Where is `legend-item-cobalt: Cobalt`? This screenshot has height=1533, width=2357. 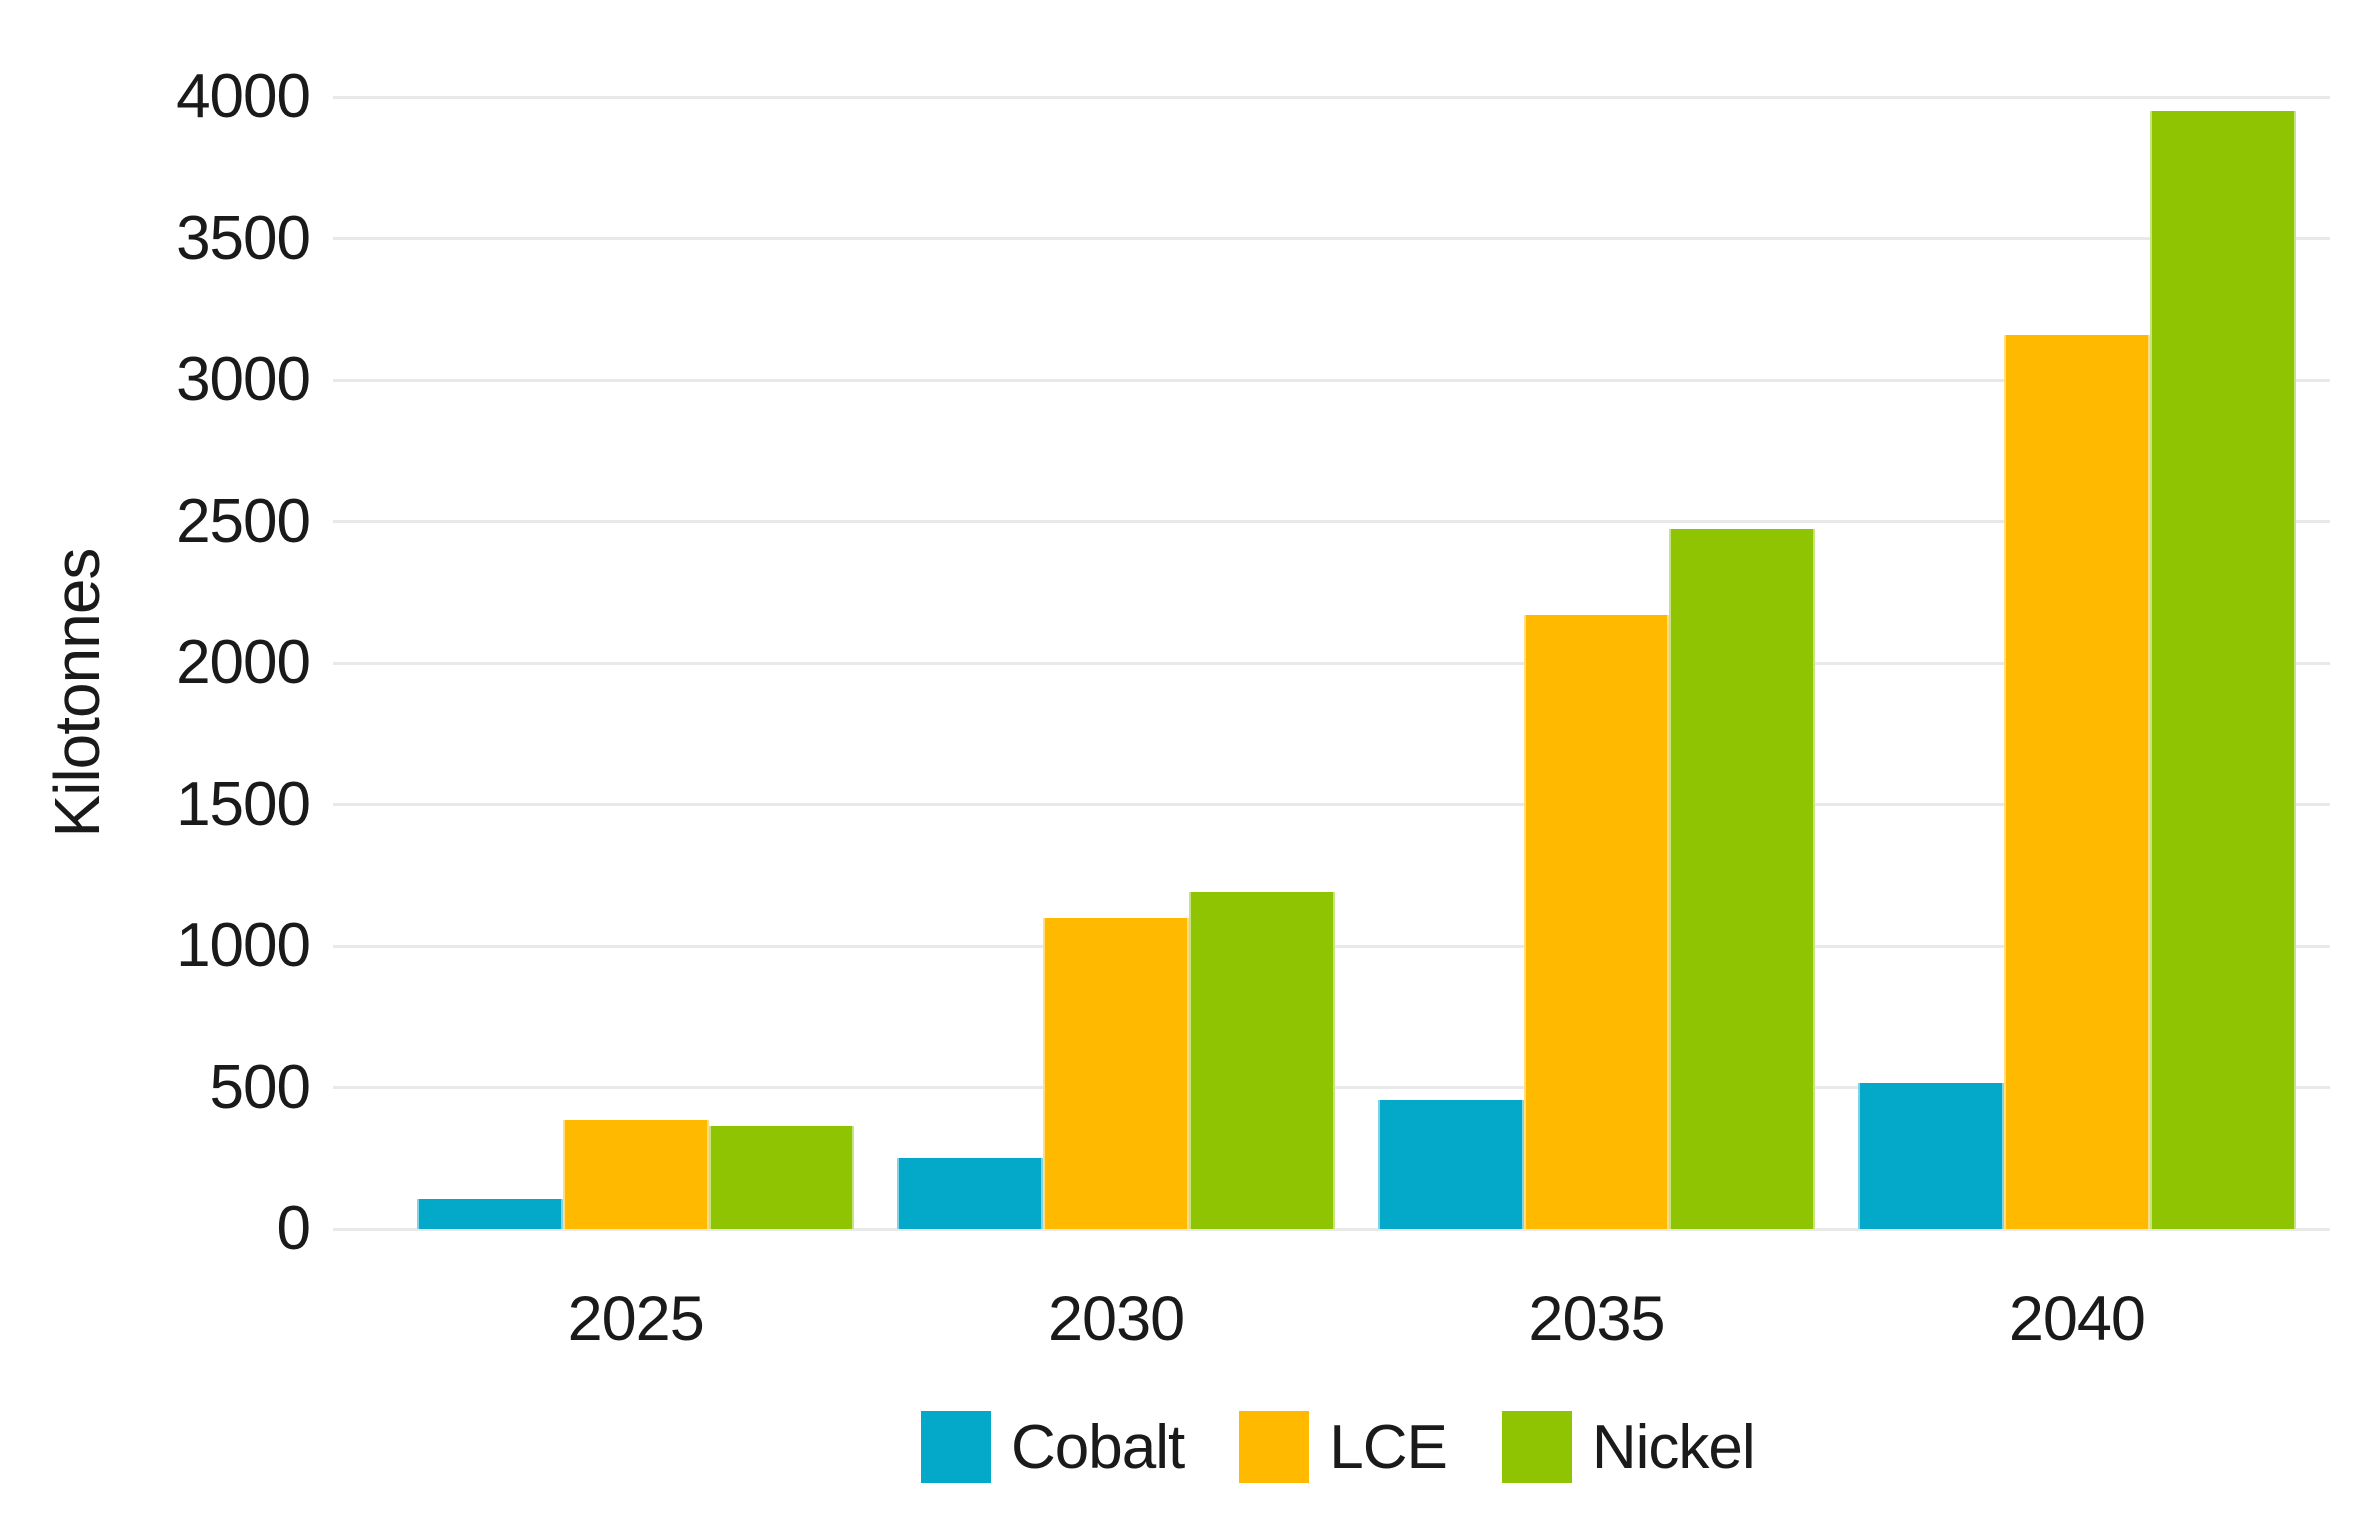
legend-item-cobalt: Cobalt is located at coordinates (1053, 1447).